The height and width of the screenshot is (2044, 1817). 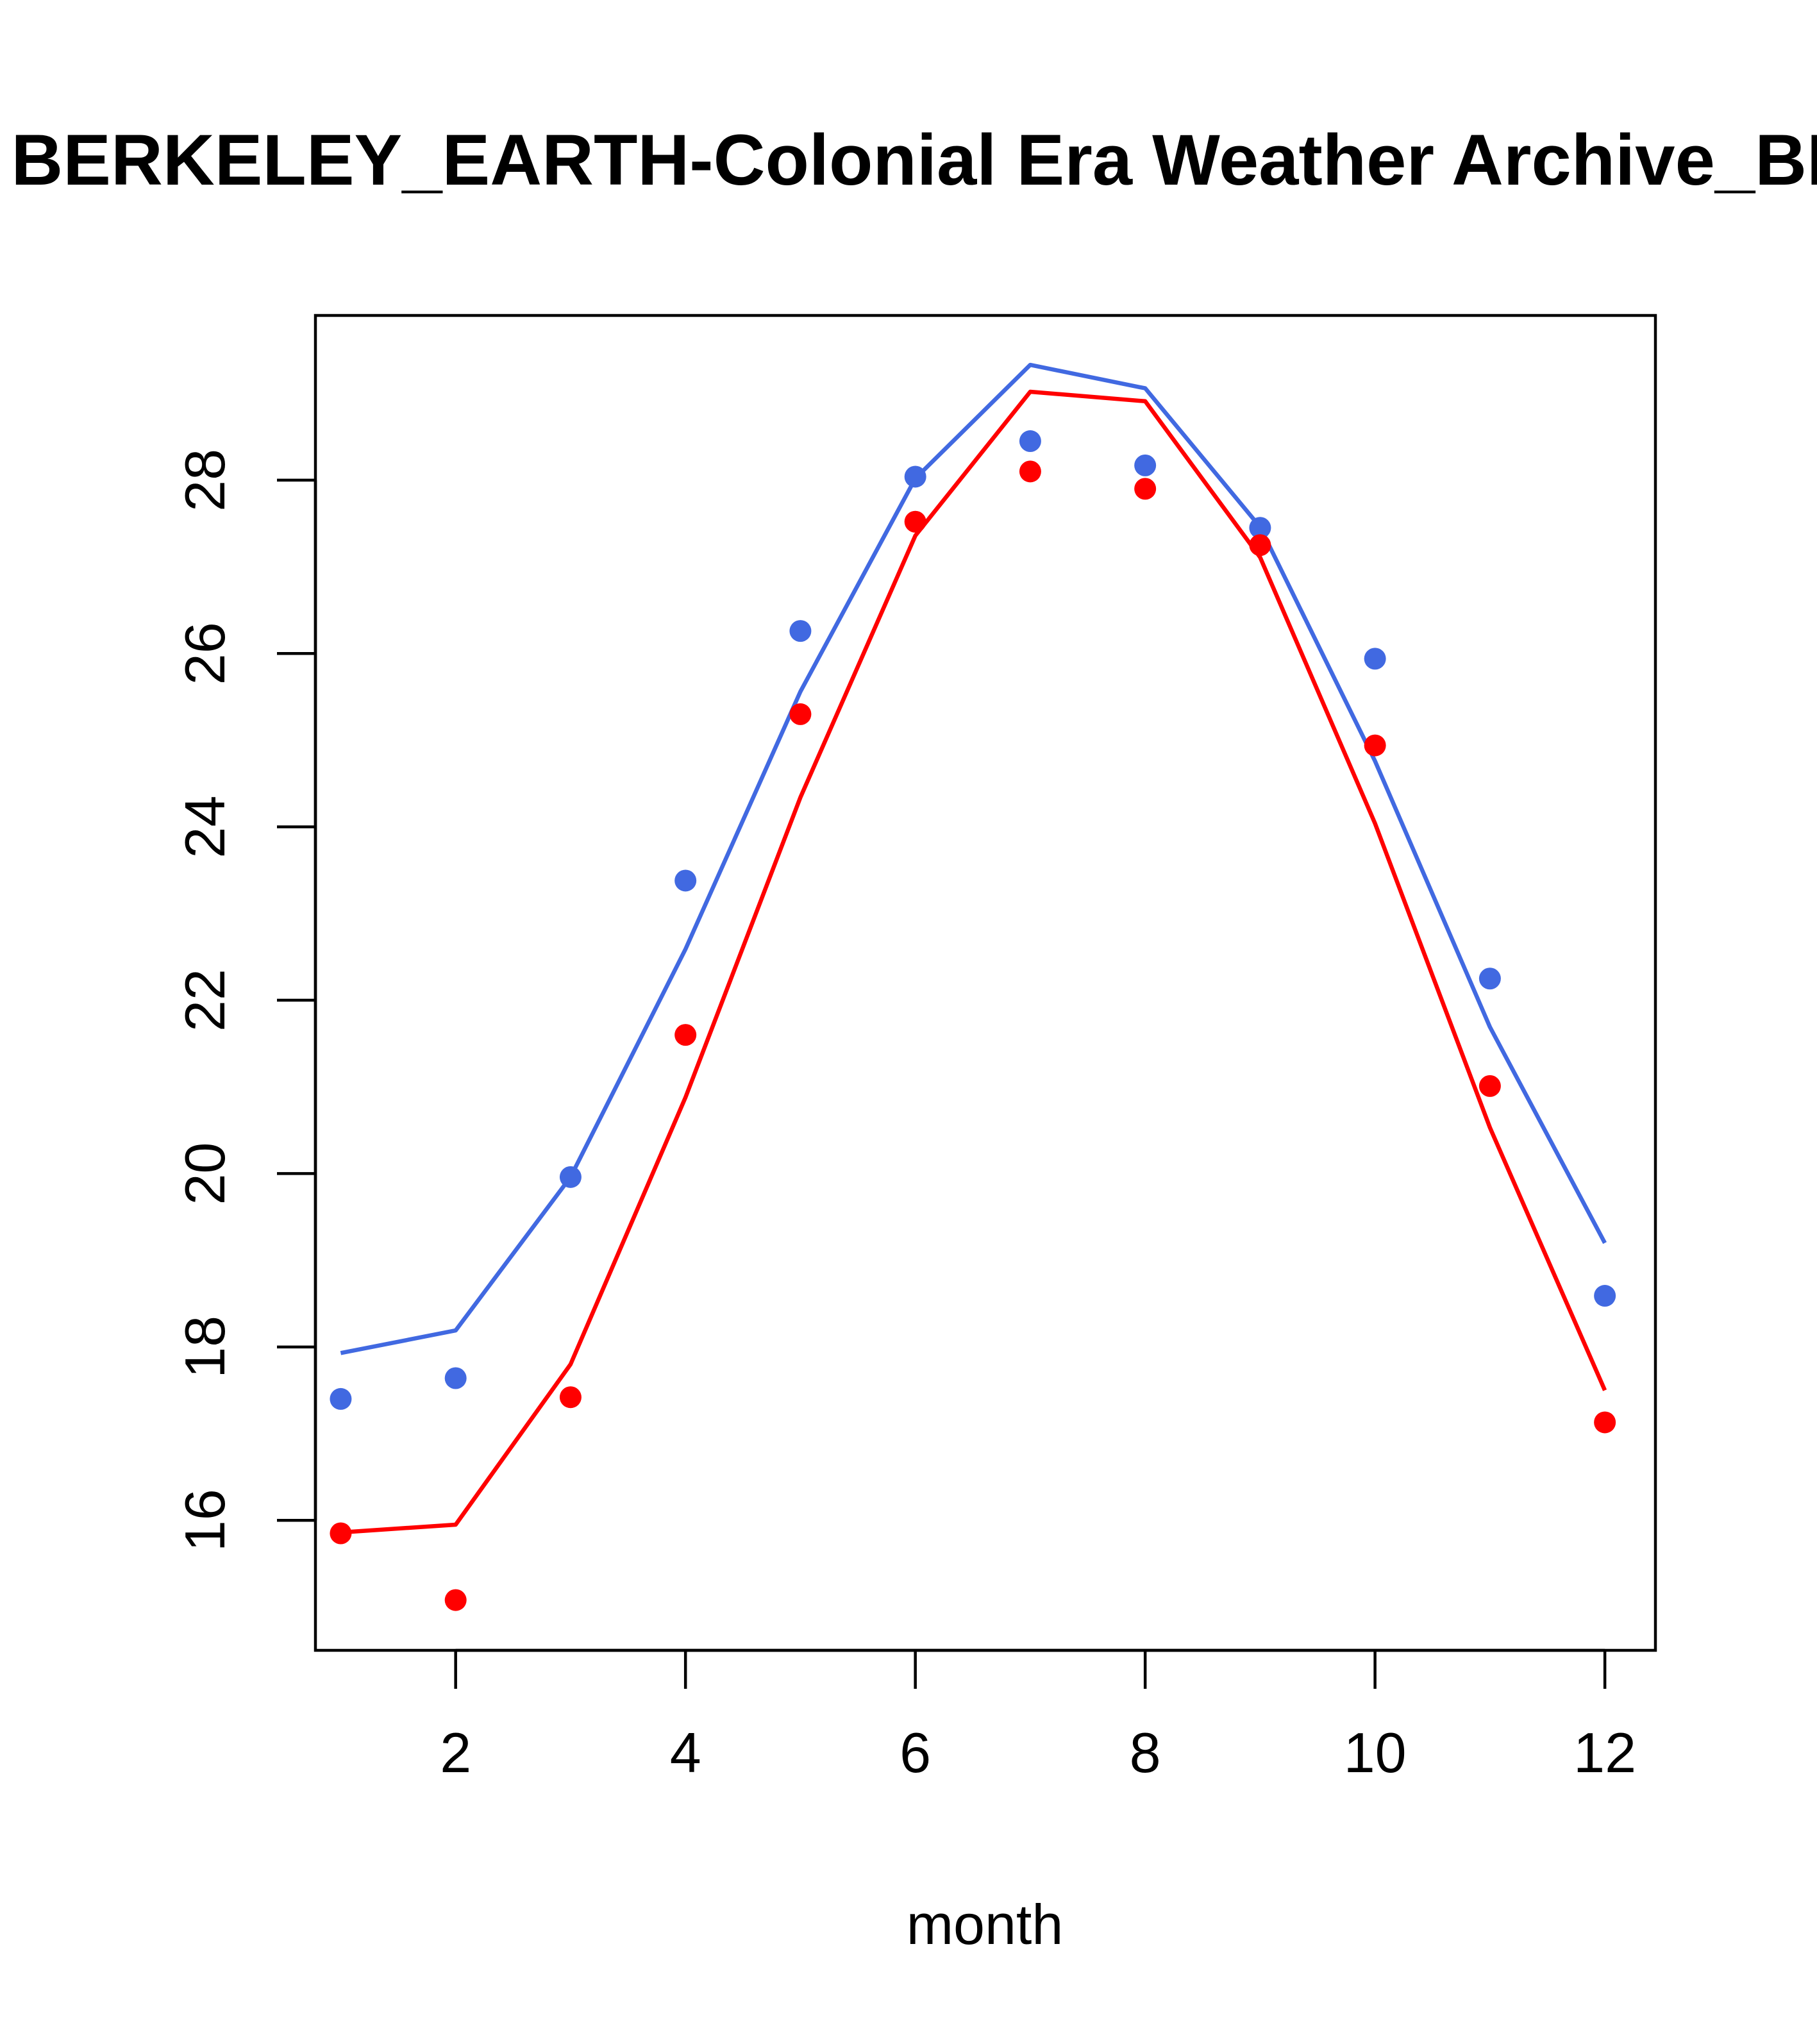 I want to click on x-tick-label: 2, so click(x=456, y=1753).